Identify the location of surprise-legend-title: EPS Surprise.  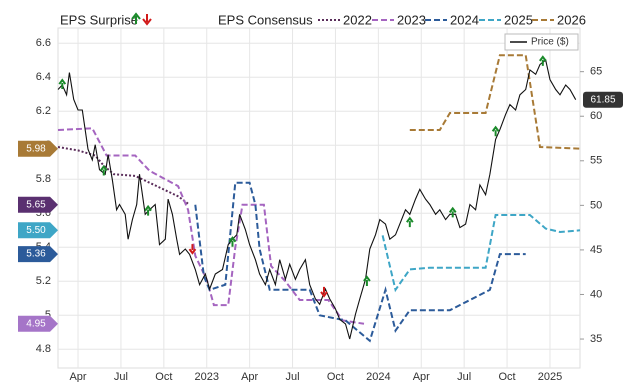
(99, 19).